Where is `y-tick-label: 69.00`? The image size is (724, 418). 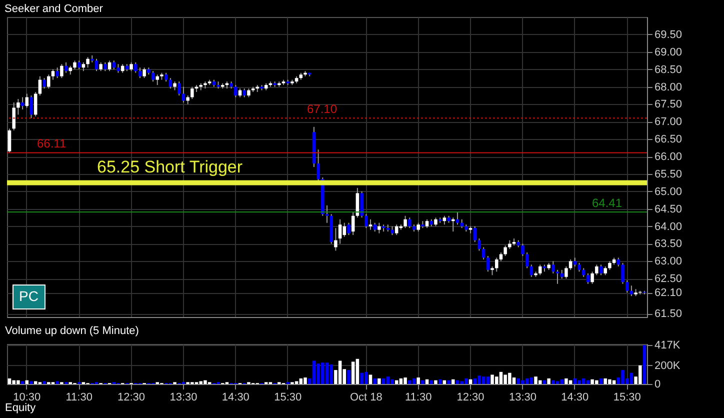 y-tick-label: 69.00 is located at coordinates (668, 52).